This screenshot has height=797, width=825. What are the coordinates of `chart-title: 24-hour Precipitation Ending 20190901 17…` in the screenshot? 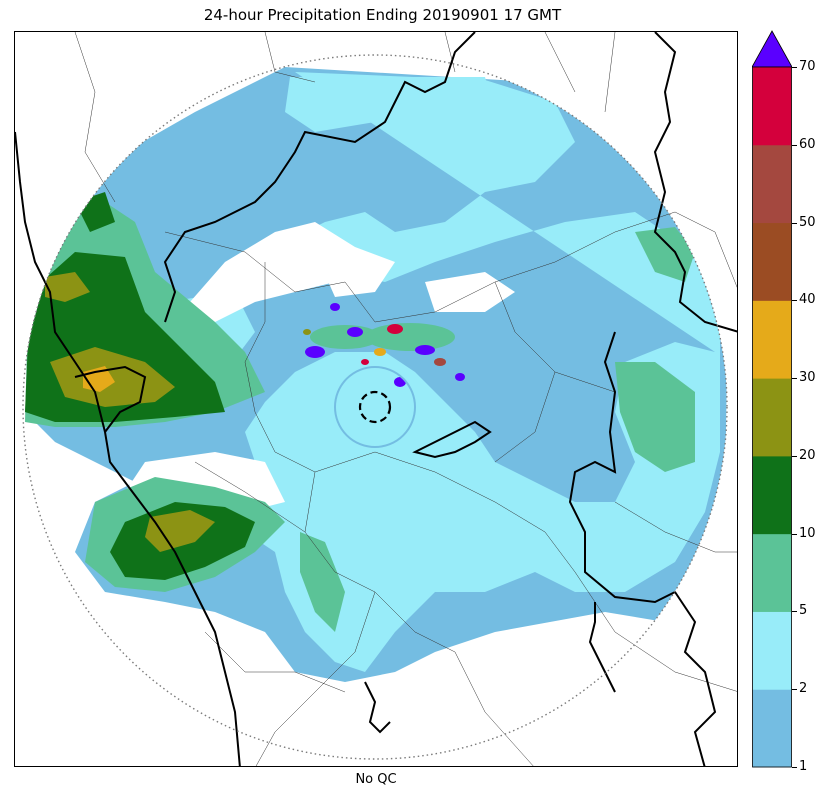 It's located at (382, 15).